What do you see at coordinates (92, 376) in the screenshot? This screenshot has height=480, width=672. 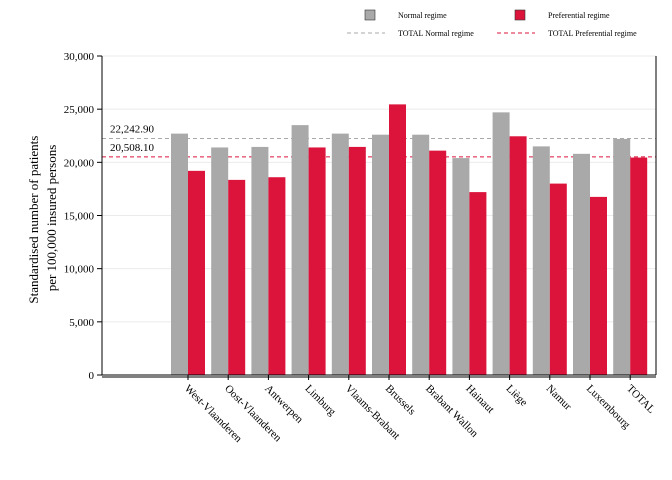 I see `y-tick-label: 0` at bounding box center [92, 376].